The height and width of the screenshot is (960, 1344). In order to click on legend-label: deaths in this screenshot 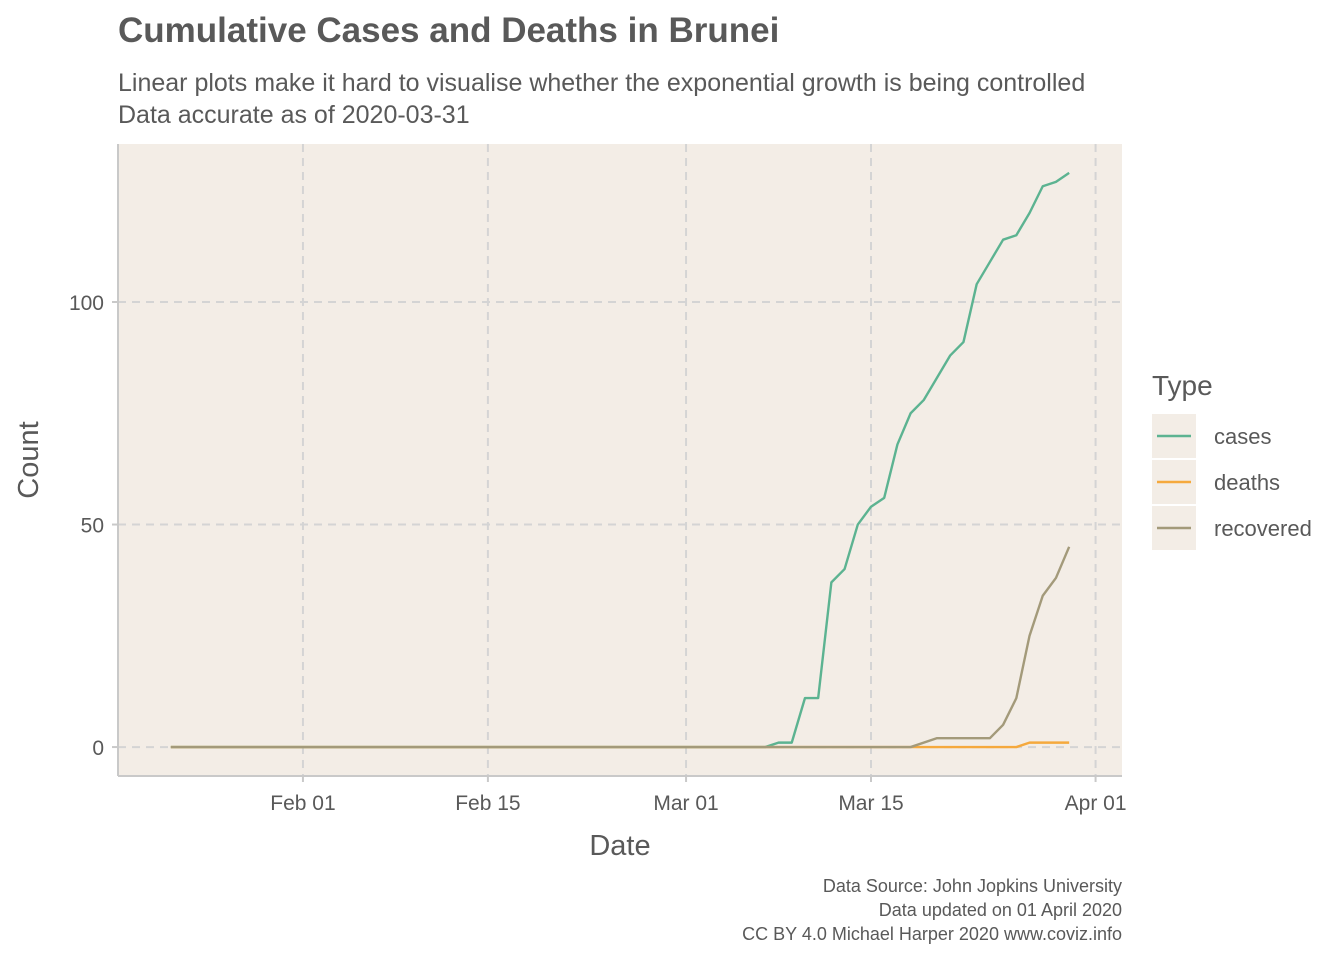, I will do `click(1247, 482)`.